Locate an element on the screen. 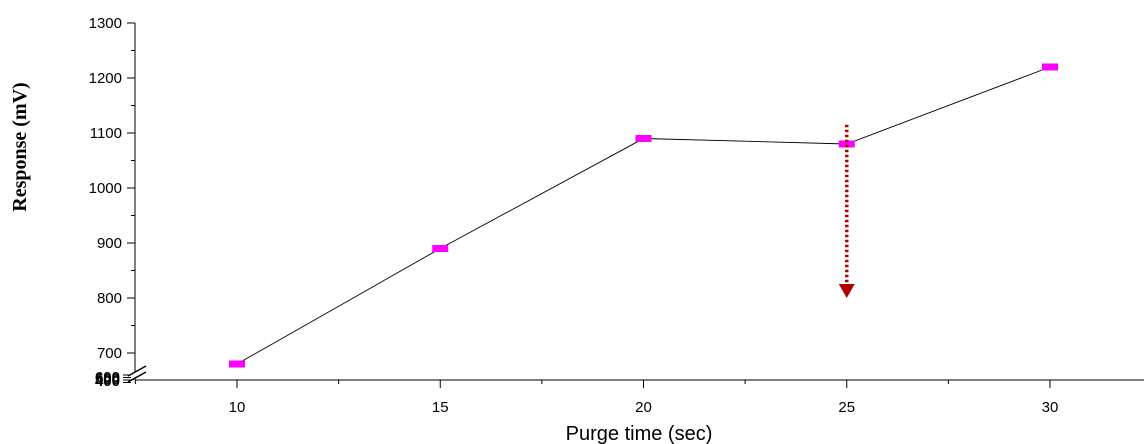  y-tick-label: 700 is located at coordinates (109, 353).